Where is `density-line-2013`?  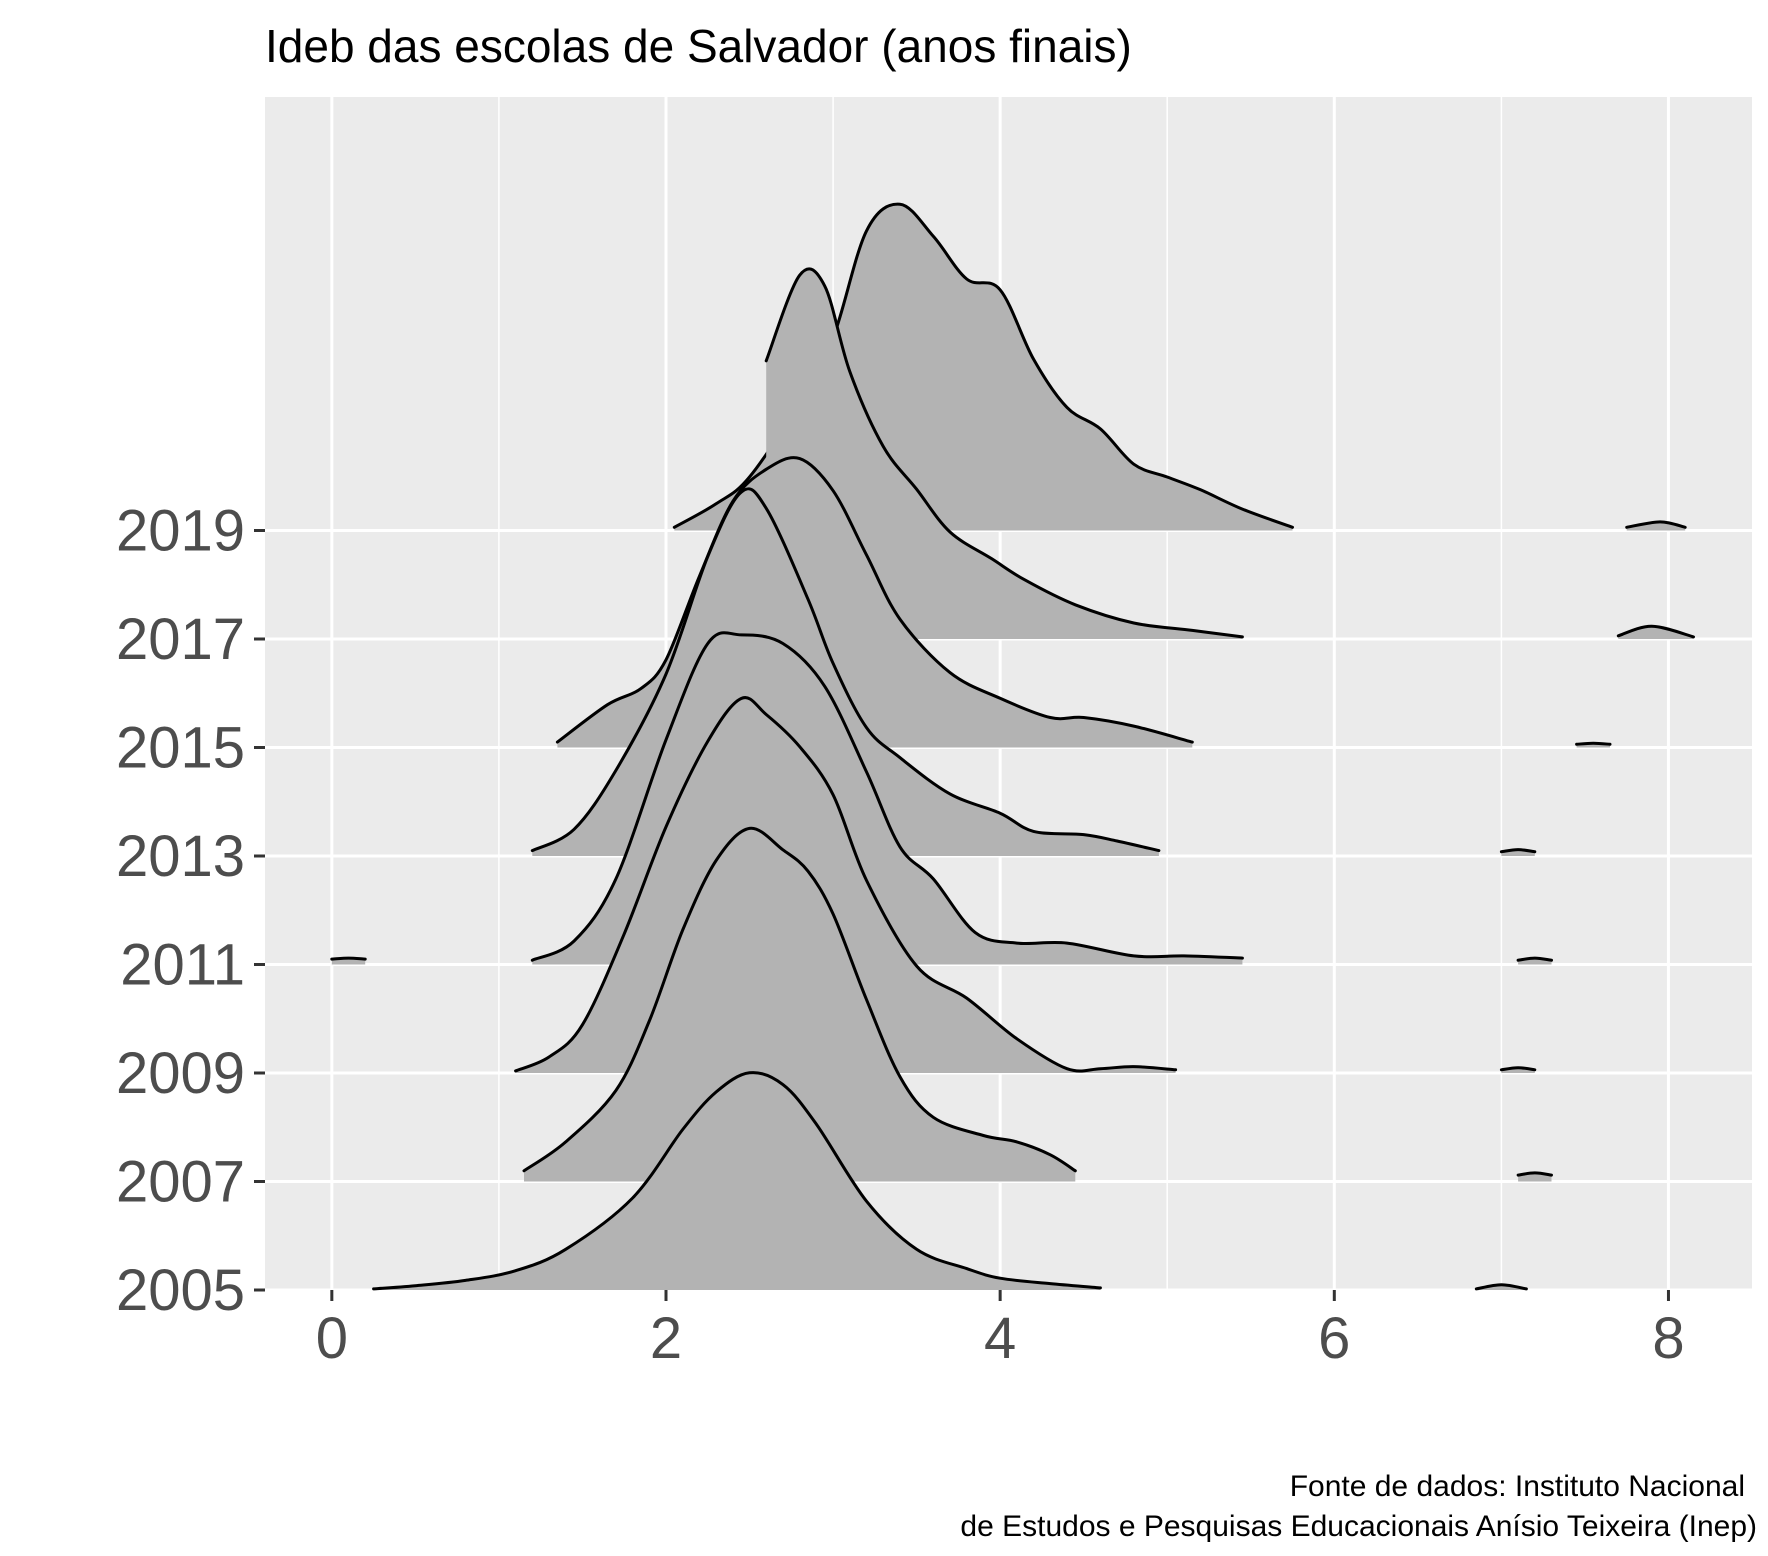
density-line-2013 is located at coordinates (845, 670).